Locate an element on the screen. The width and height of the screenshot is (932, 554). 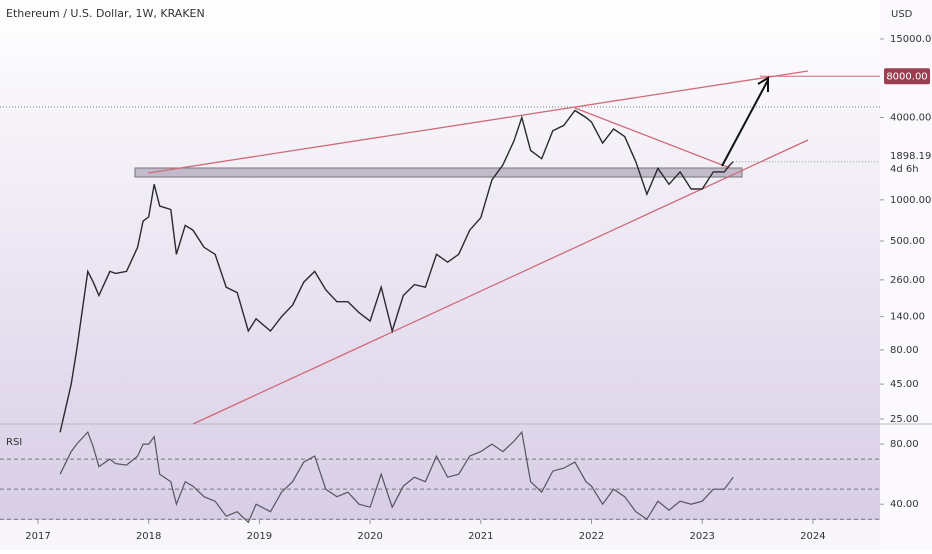
projection-arrow is located at coordinates (745, 121).